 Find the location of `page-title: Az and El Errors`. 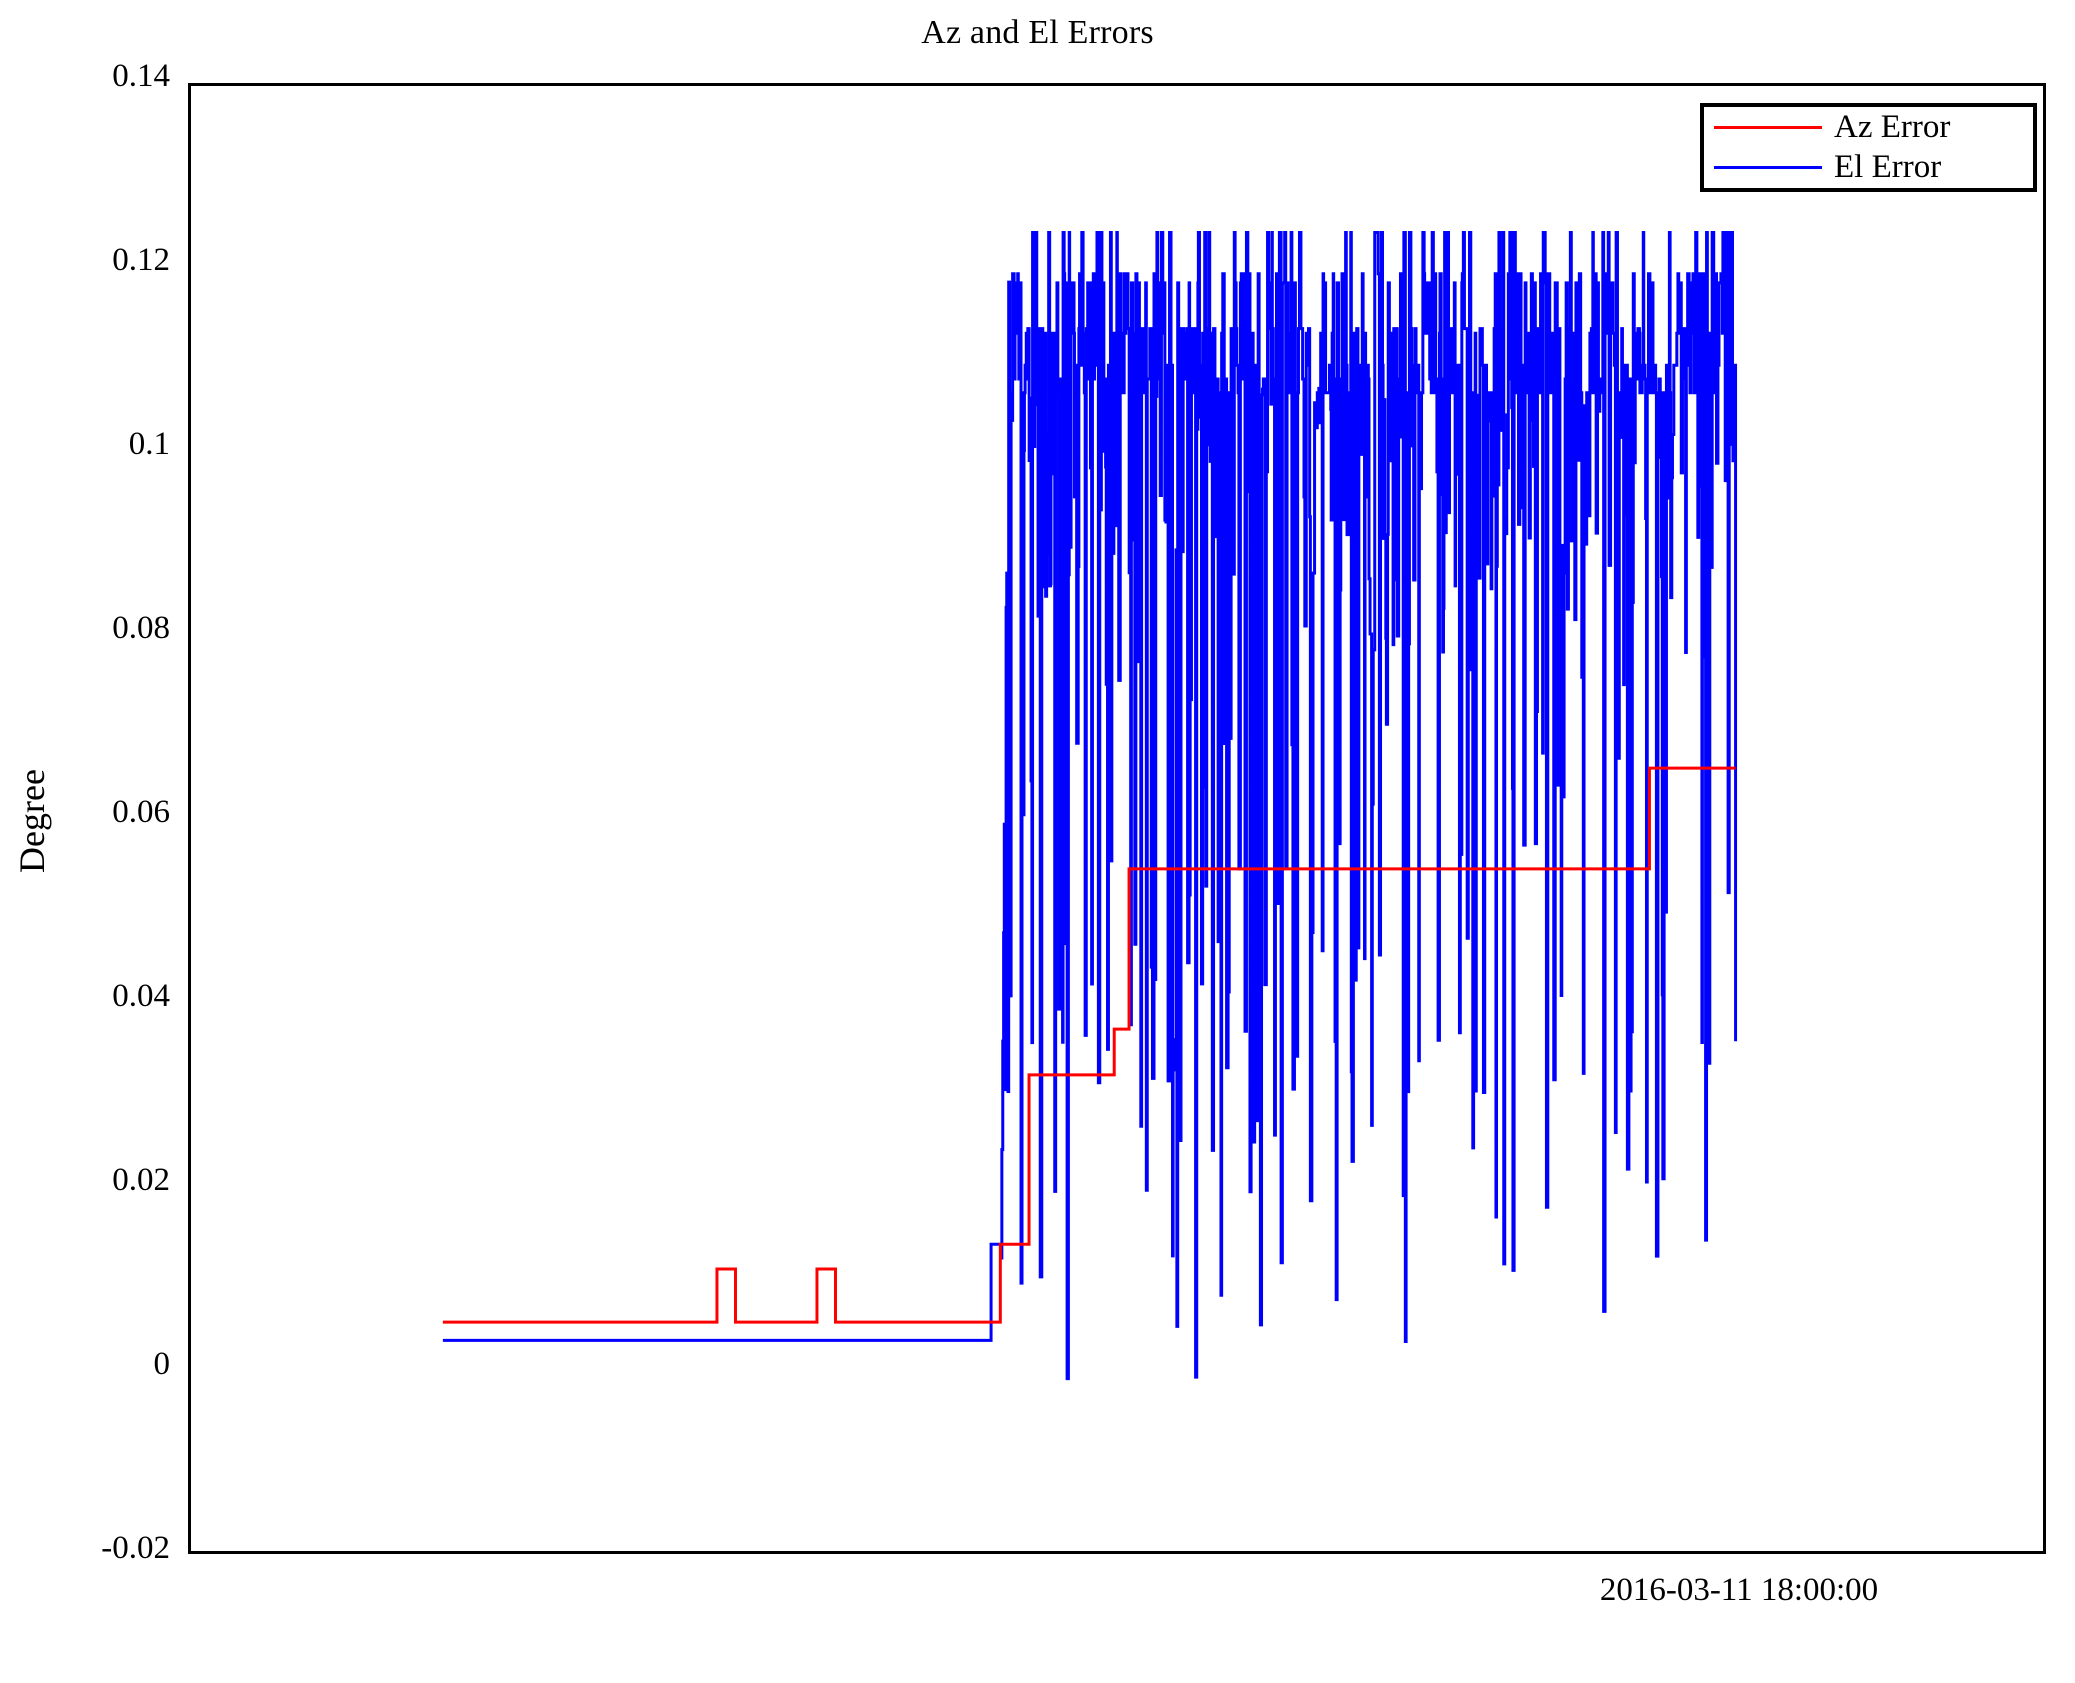

page-title: Az and El Errors is located at coordinates (1037, 32).